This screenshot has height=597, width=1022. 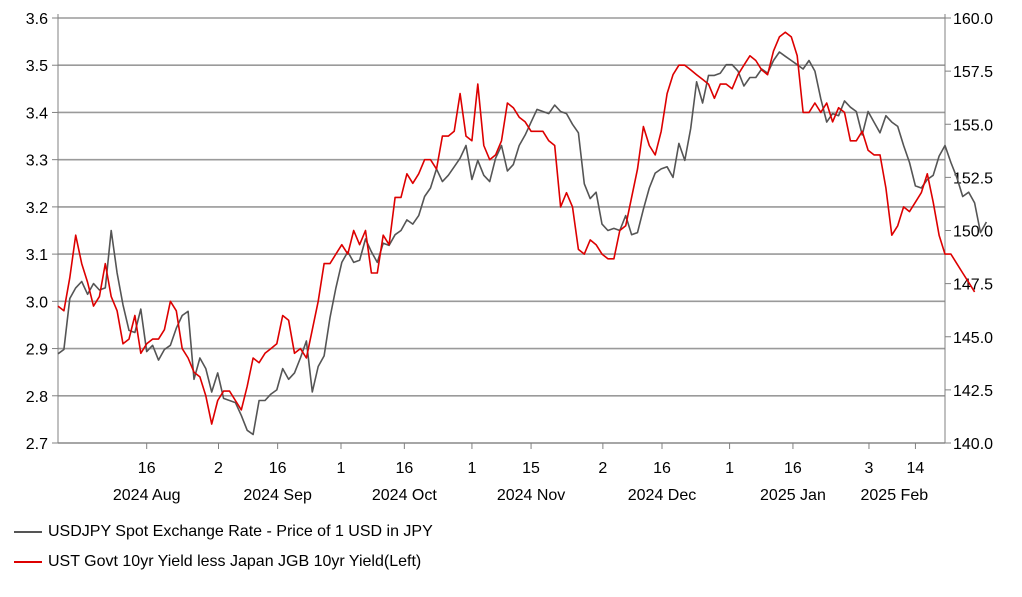 What do you see at coordinates (973, 391) in the screenshot?
I see `right-tick-label: 142.5` at bounding box center [973, 391].